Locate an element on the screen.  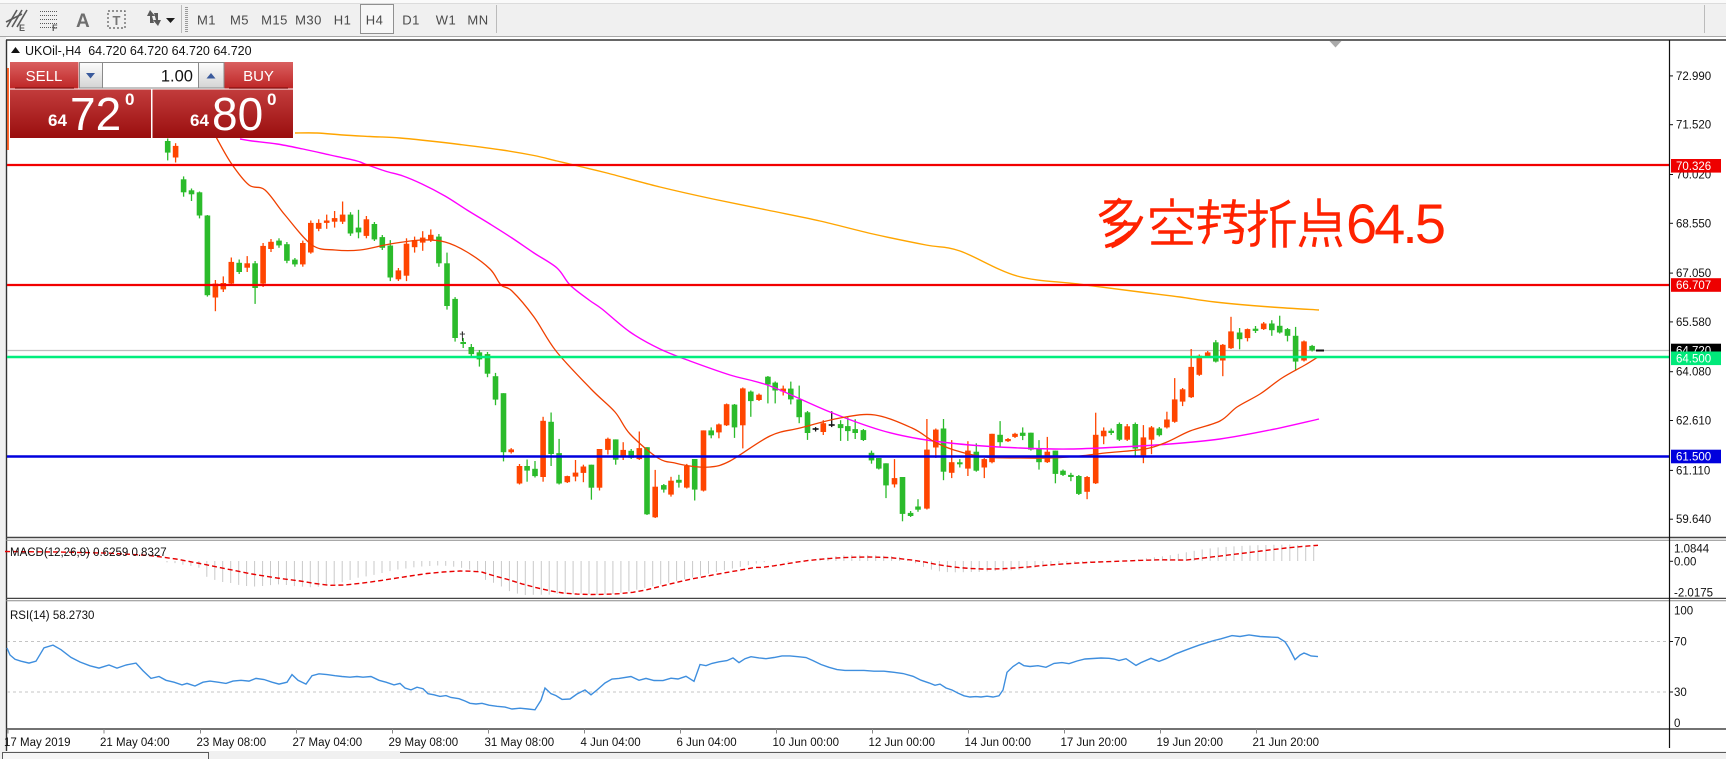
svg-text: 4 Jun 04:00 is located at coordinates (611, 743).